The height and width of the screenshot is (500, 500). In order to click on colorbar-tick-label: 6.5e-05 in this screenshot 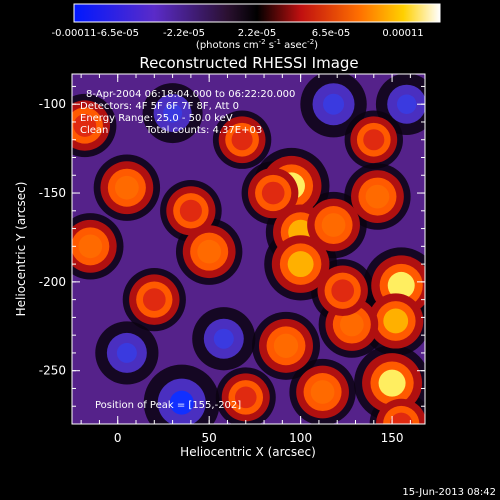, I will do `click(331, 33)`.